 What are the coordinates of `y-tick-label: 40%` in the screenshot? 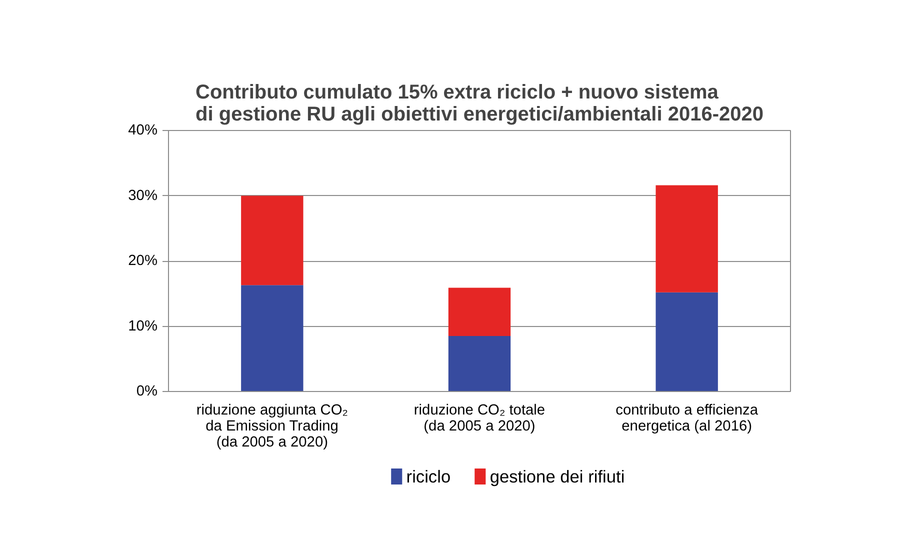 It's located at (143, 130).